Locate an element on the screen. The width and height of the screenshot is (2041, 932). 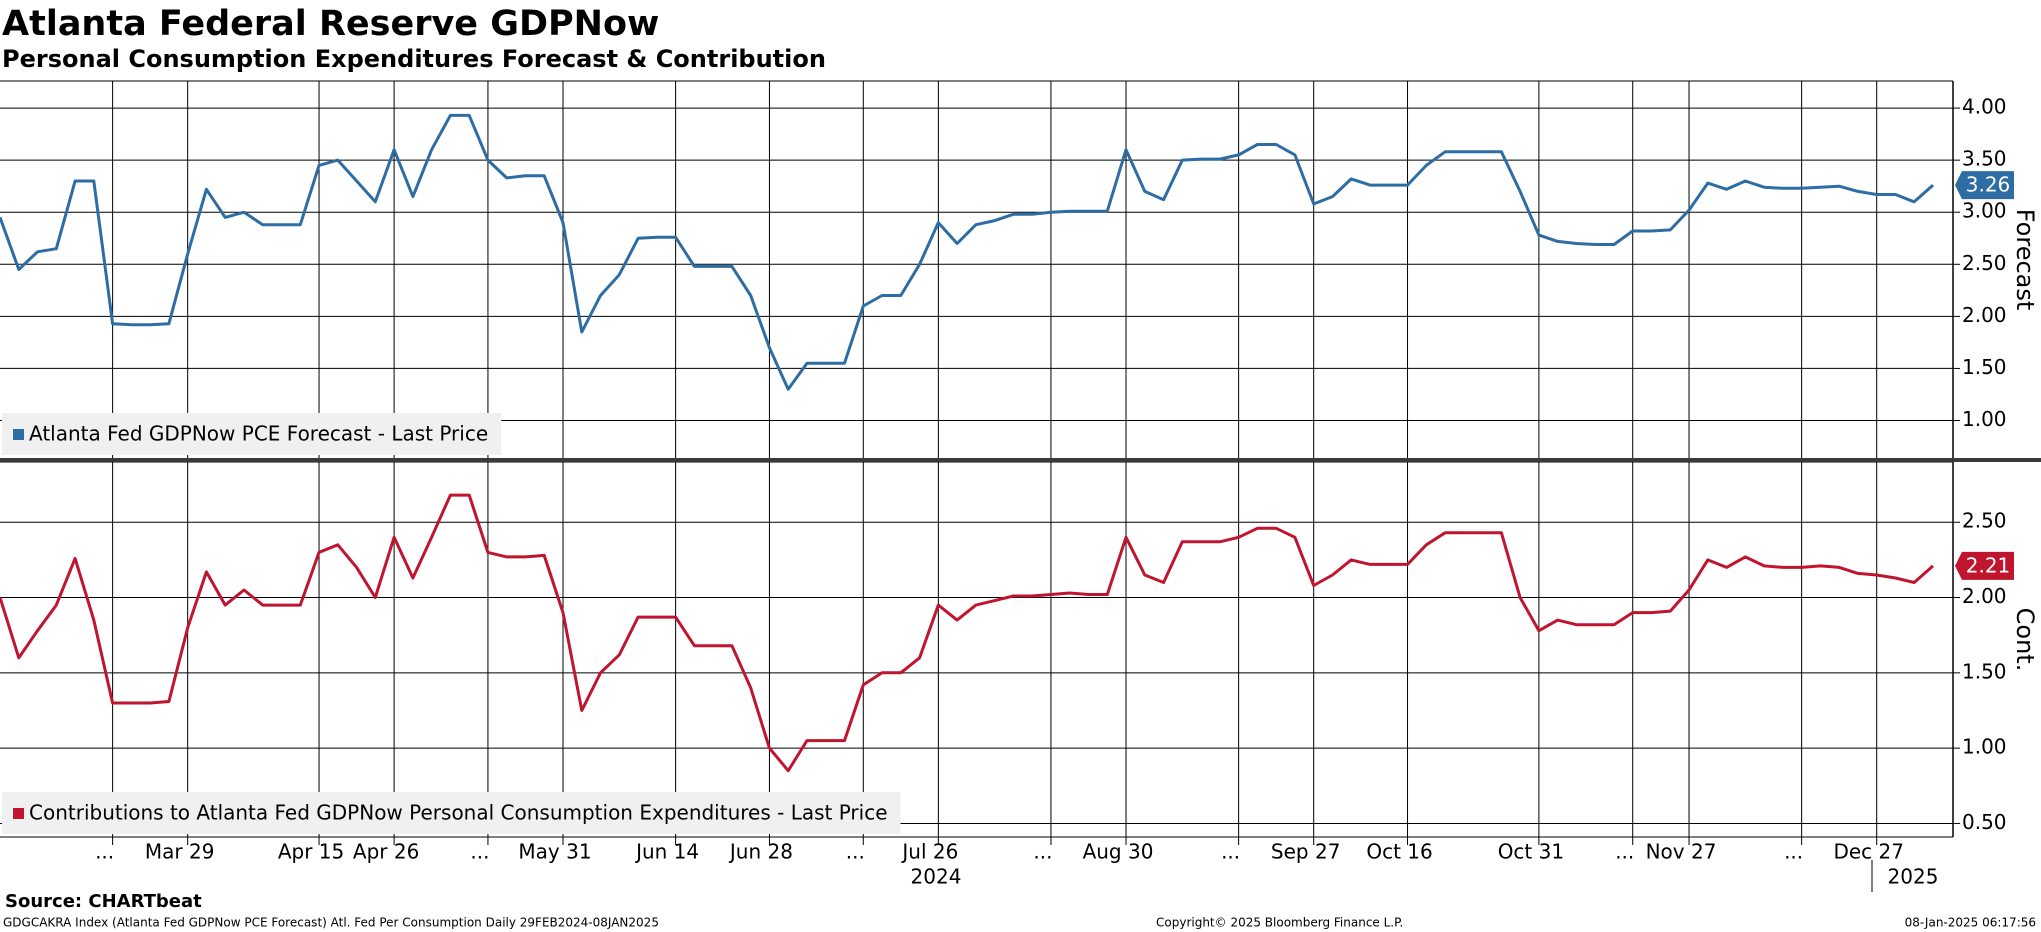
source: Source: CHARTbeat is located at coordinates (103, 901).